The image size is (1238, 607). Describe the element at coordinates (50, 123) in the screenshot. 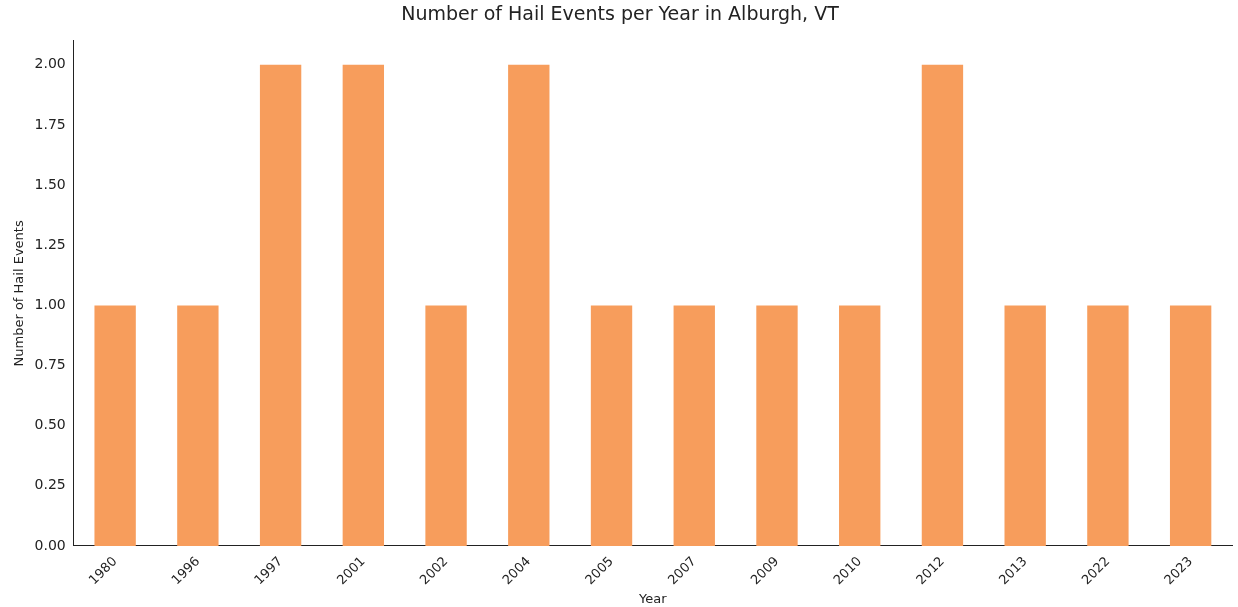

I see `y-tick-label: 1.75` at that location.